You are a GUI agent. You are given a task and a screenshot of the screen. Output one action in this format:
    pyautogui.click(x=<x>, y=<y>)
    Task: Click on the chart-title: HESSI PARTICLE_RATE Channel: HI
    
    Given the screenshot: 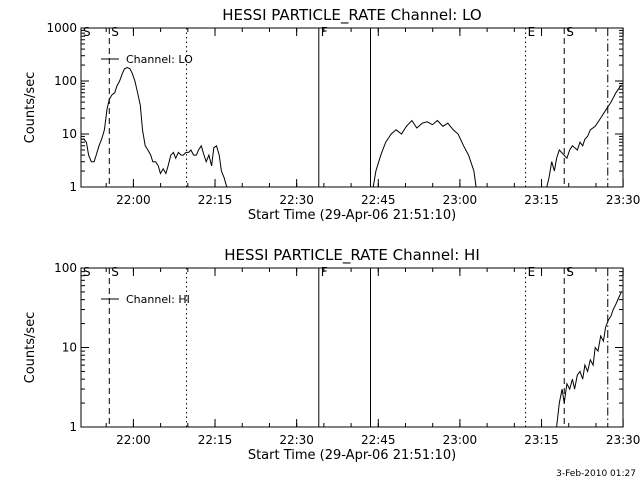 What is the action you would take?
    pyautogui.click(x=352, y=255)
    